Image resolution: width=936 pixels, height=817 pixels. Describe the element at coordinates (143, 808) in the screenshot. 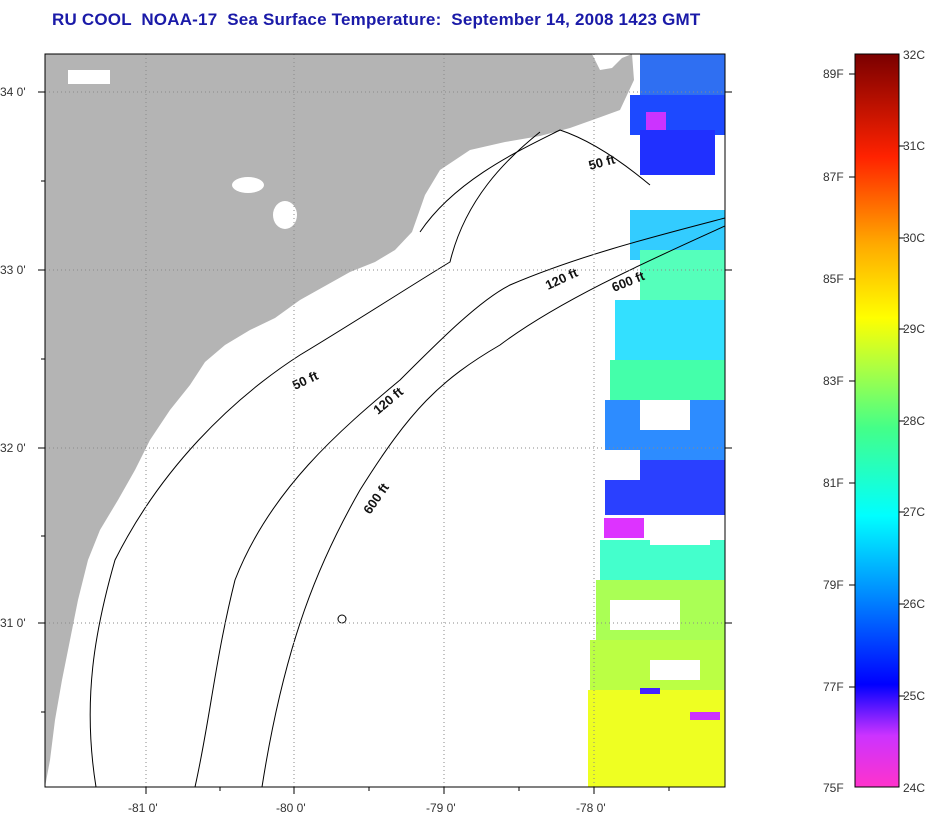

I see `lon-label-81: -81 0'` at that location.